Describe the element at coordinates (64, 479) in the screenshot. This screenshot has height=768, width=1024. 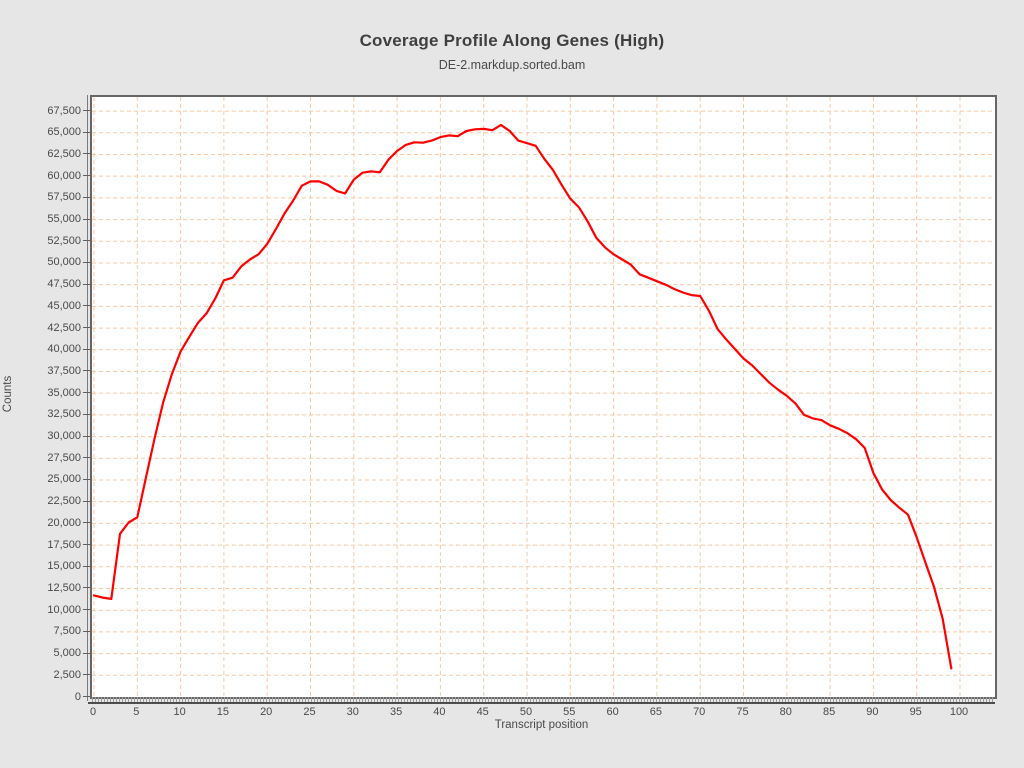
I see `y-tick-label: 25,000` at that location.